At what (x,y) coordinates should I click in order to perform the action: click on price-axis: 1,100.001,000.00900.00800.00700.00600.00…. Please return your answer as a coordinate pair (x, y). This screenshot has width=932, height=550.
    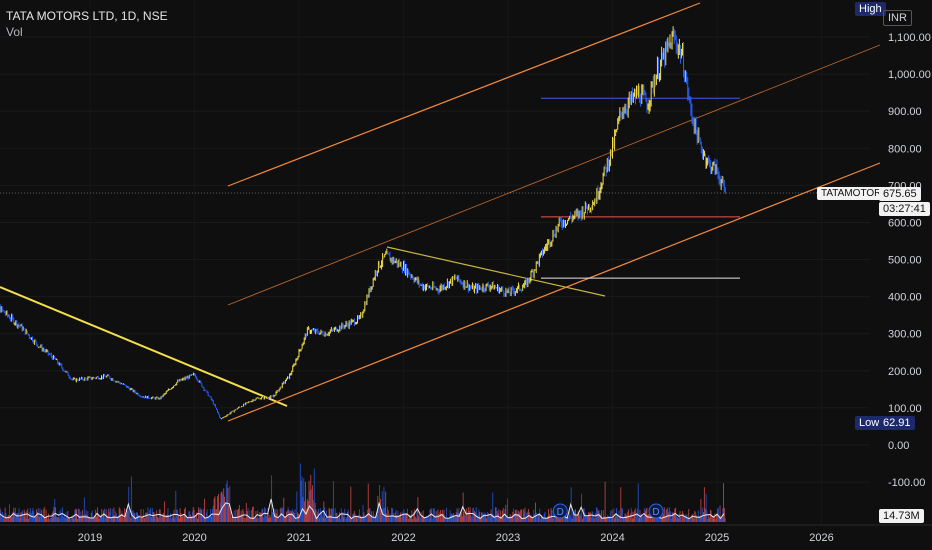
    Looking at the image, I should click on (909, 260).